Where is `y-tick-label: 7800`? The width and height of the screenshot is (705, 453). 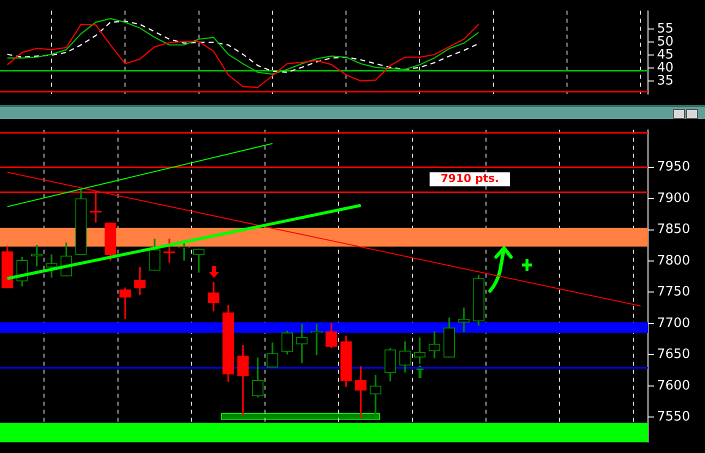 y-tick-label: 7800 is located at coordinates (673, 260).